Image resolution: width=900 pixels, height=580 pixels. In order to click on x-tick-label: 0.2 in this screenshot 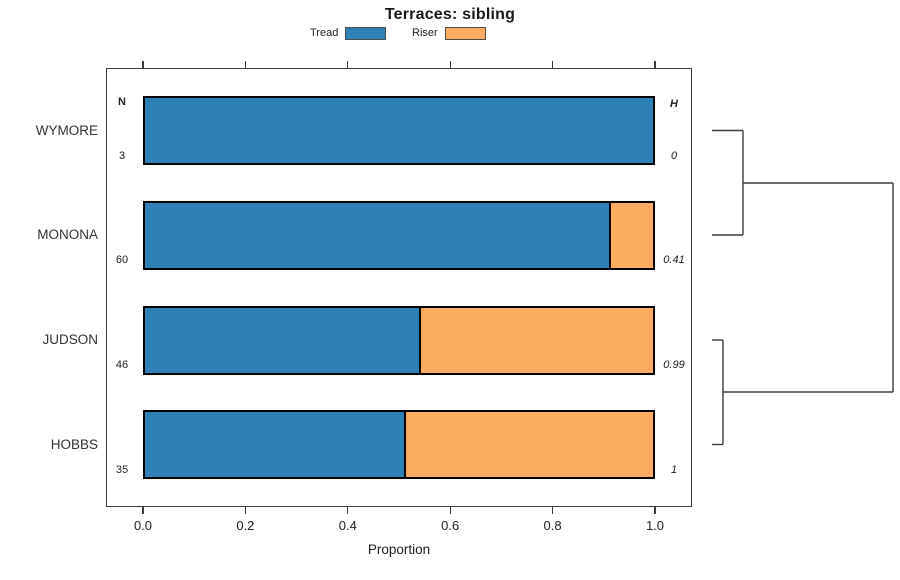, I will do `click(245, 525)`.